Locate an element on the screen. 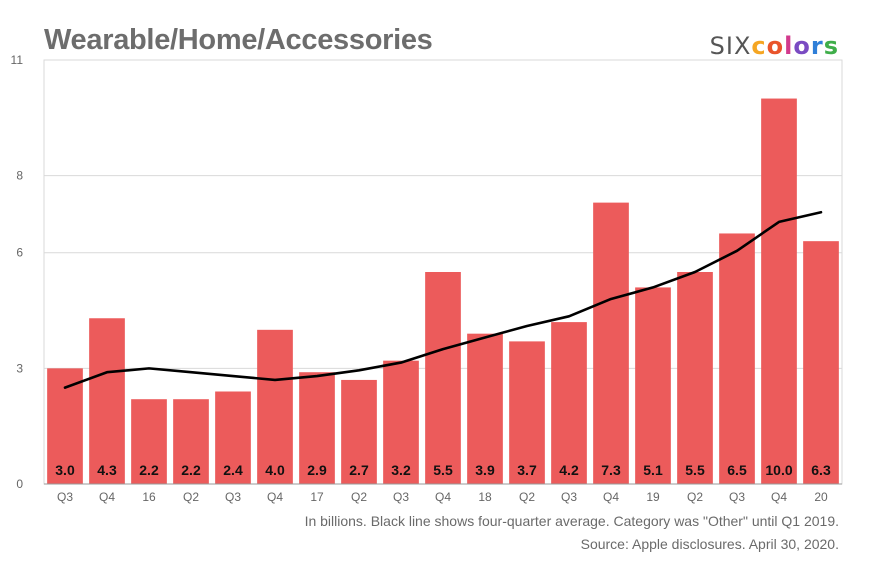 Image resolution: width=871 pixels, height=575 pixels. data-label: 2.9 is located at coordinates (317, 470).